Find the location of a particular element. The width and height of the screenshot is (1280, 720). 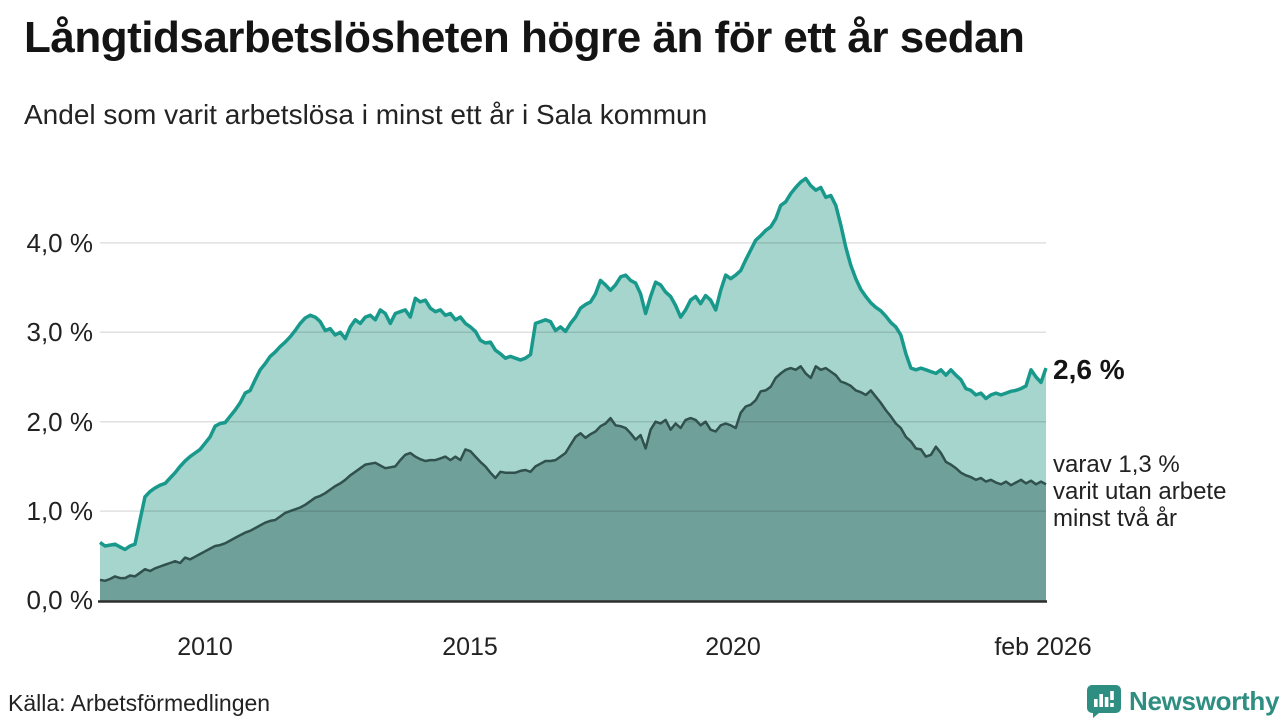

y-axis-label-4: 4,0 % is located at coordinates (60, 243).